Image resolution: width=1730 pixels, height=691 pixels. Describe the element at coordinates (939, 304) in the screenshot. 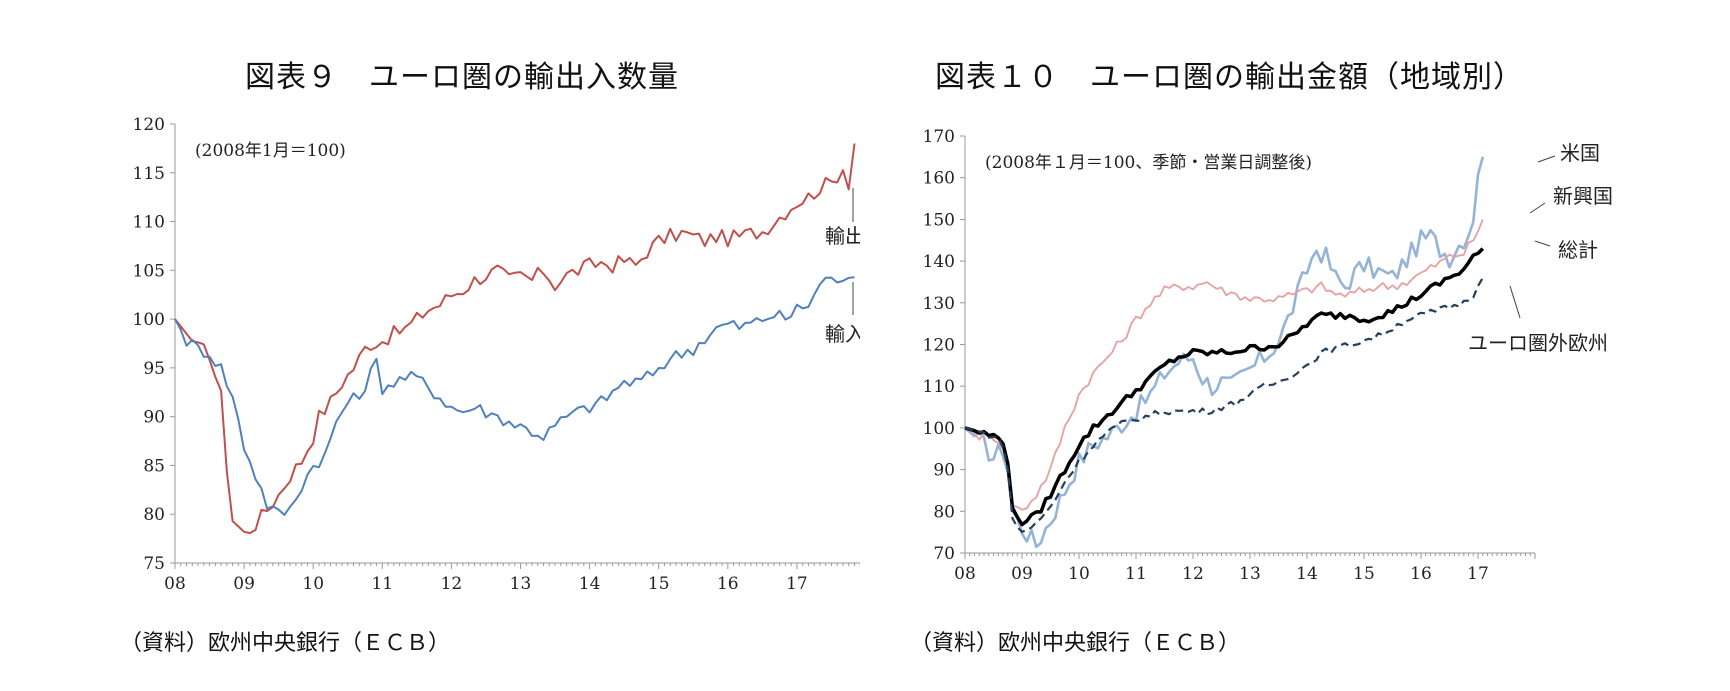

I see `y-tick-label: 130` at that location.